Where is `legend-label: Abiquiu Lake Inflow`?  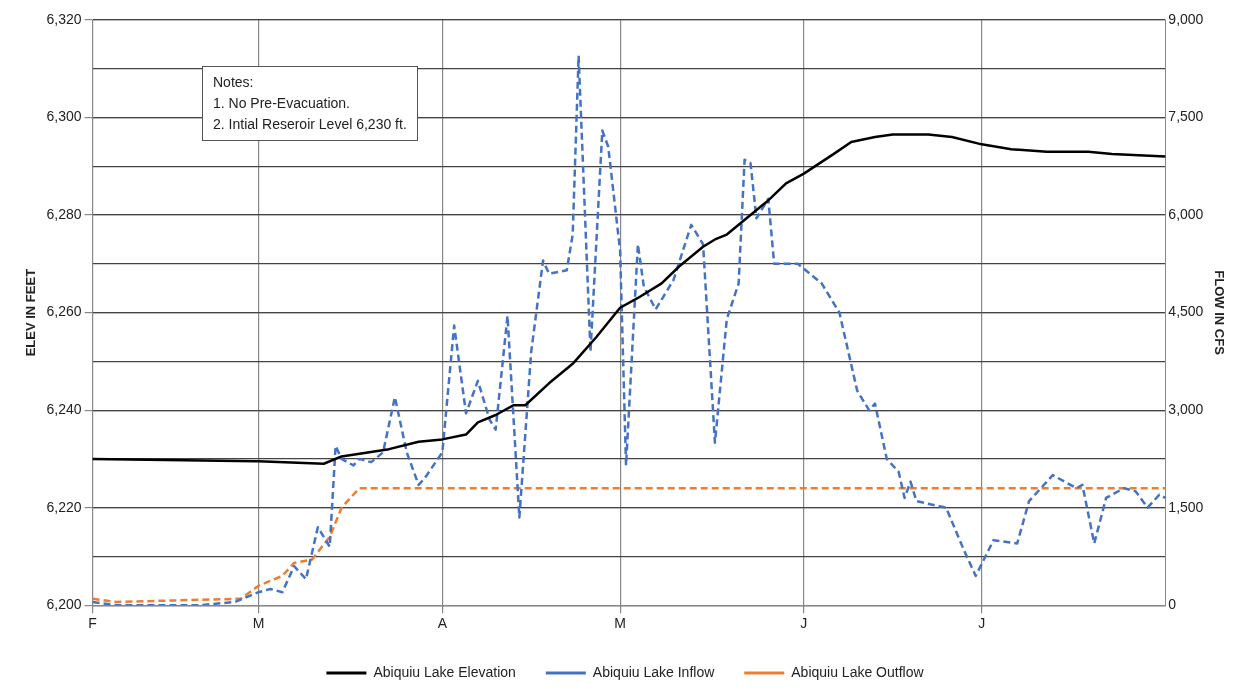
legend-label: Abiquiu Lake Inflow is located at coordinates (654, 671).